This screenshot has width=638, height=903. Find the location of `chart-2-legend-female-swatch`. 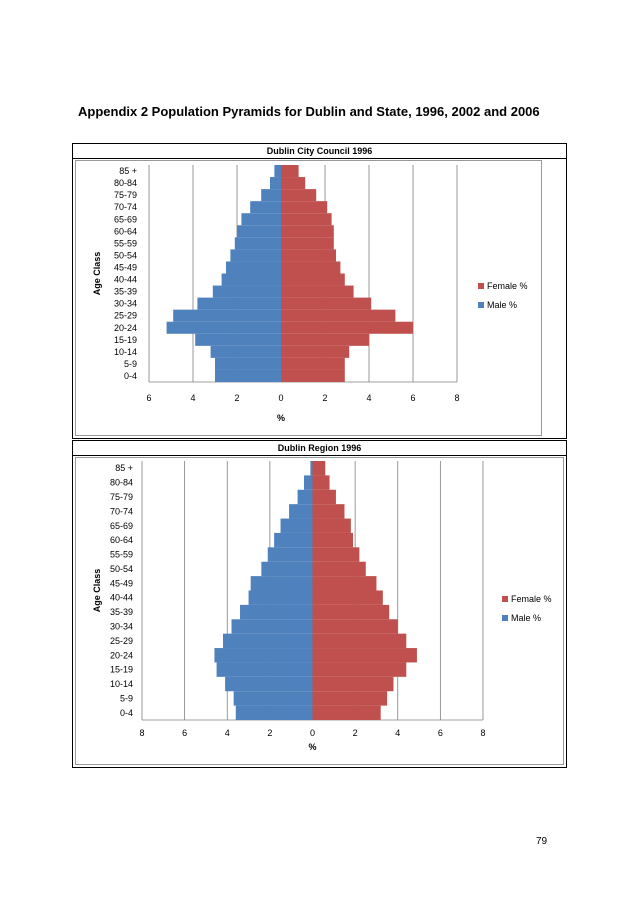

chart-2-legend-female-swatch is located at coordinates (505, 599).